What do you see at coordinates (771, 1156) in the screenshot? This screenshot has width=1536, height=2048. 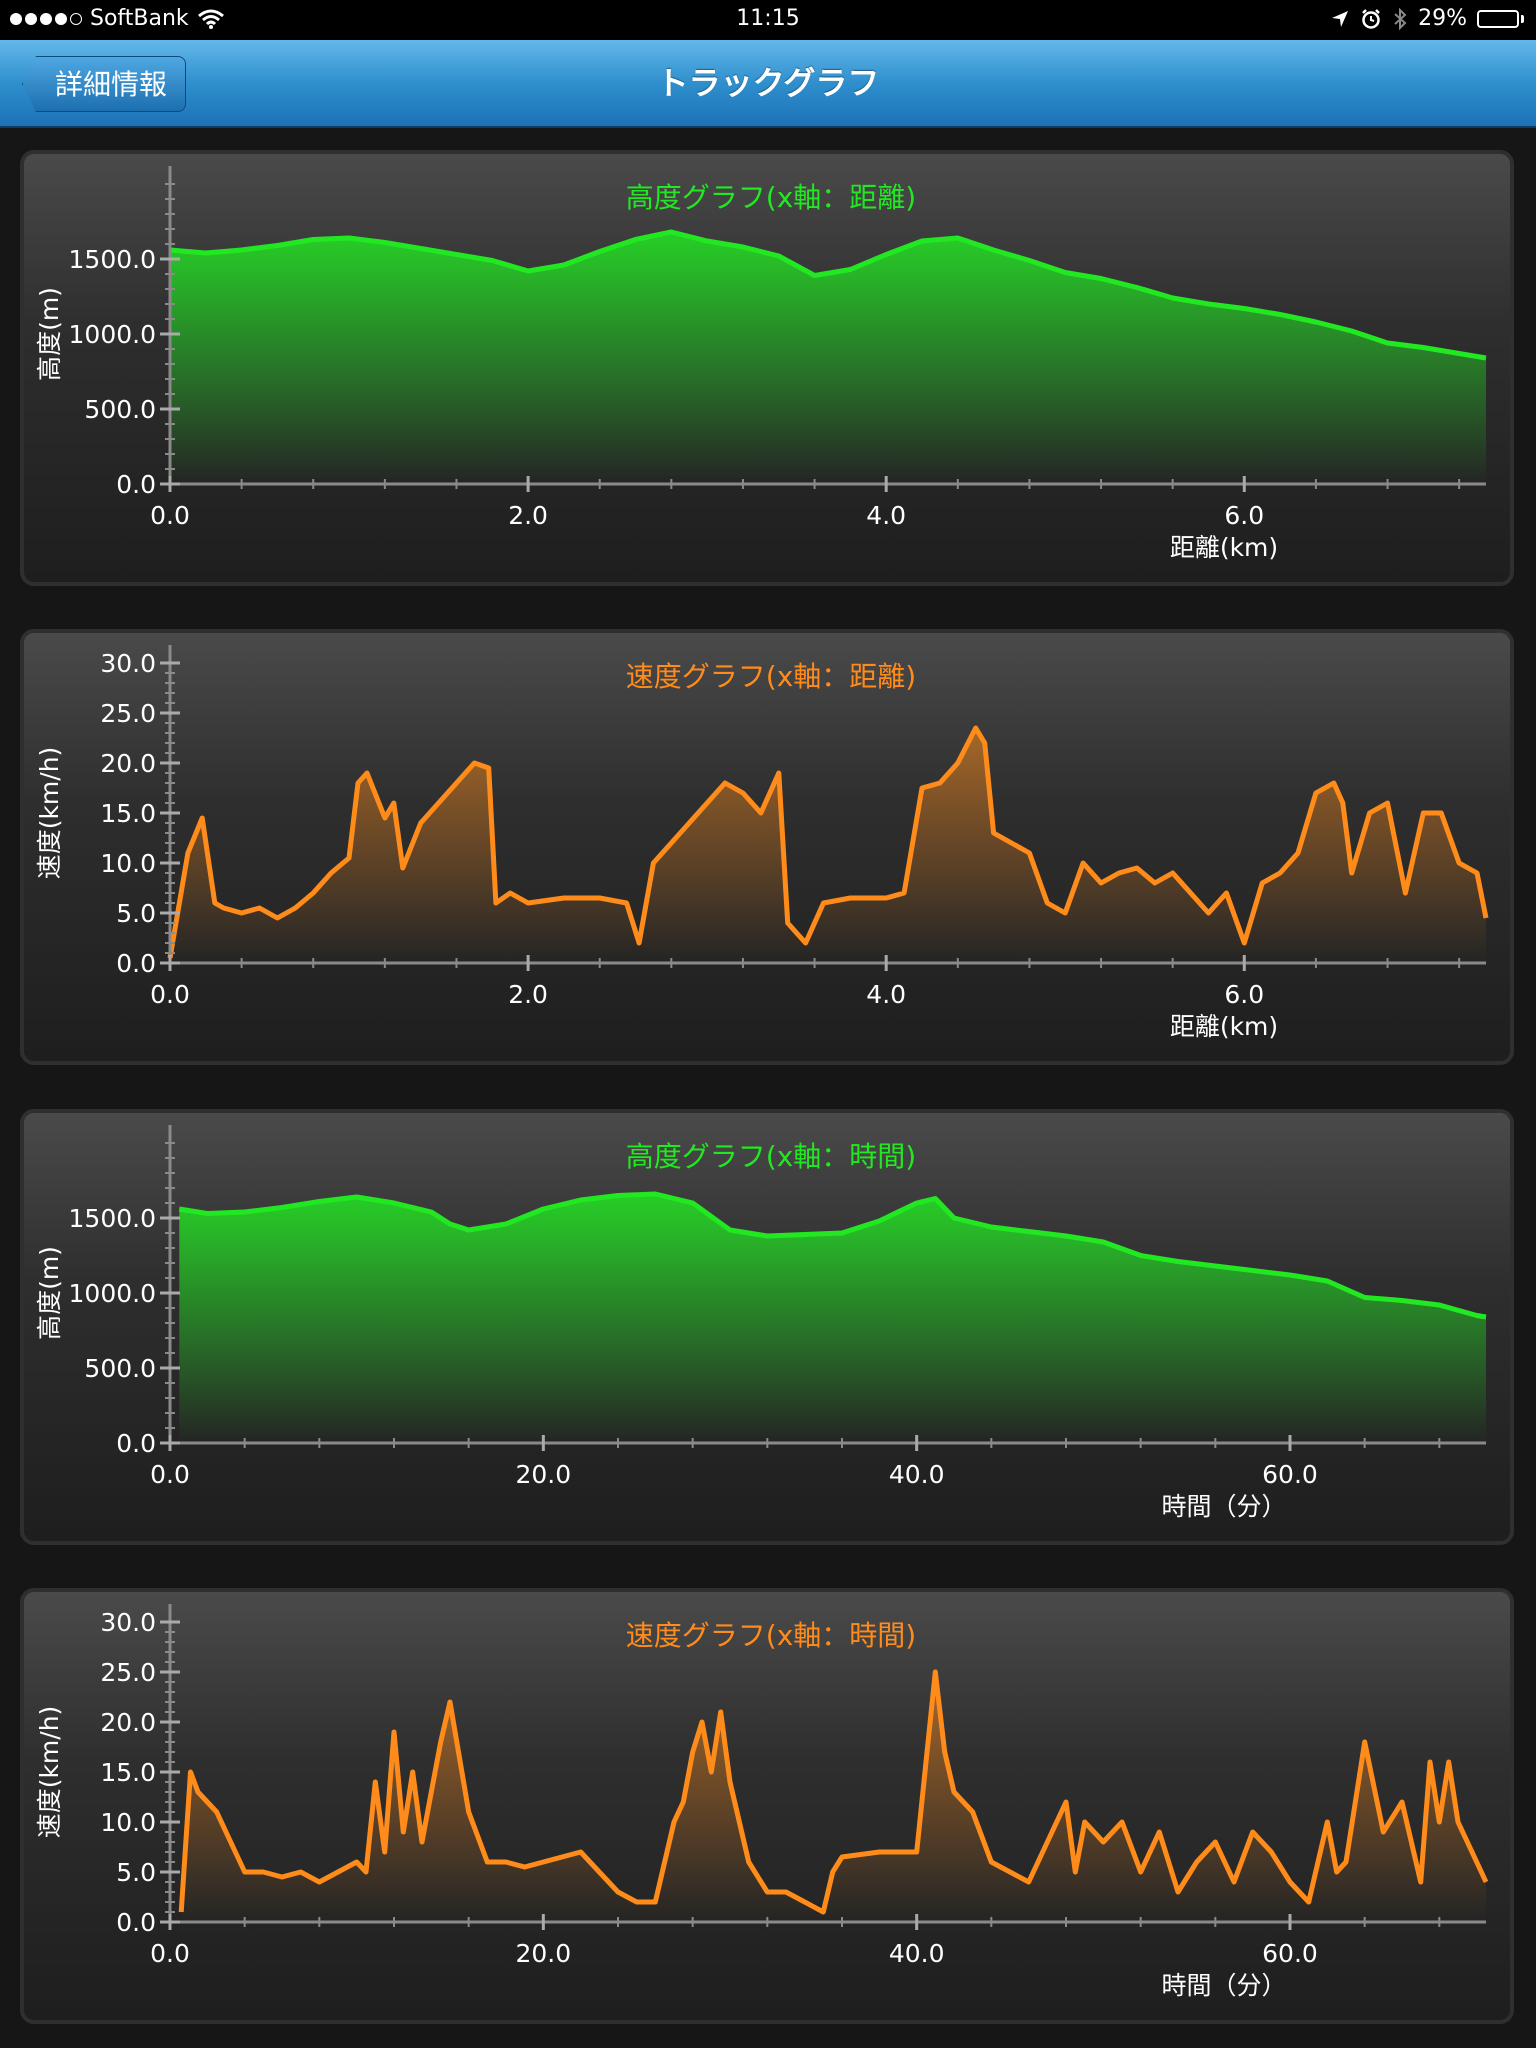 I see `chart-title: 高度グラフ(x軸：時間)` at bounding box center [771, 1156].